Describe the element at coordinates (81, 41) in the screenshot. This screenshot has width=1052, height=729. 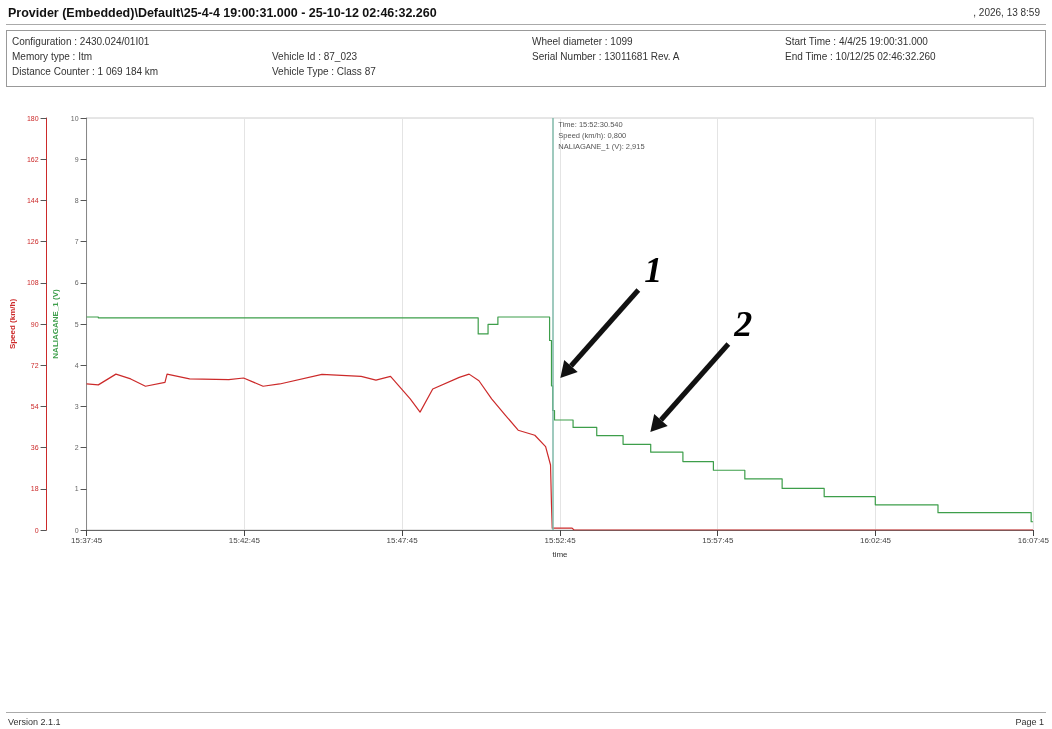
I see `text: Configuration : 2430.024/01I01` at that location.